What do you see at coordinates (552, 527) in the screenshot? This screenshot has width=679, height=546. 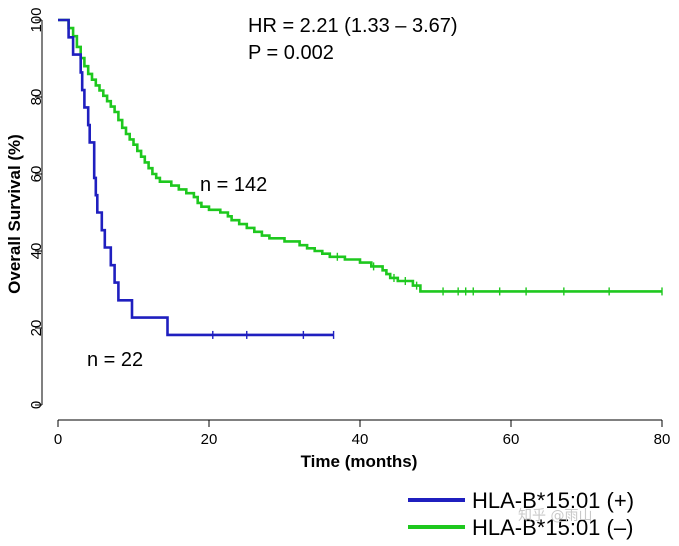 I see `legend-label-minus: HLA-B*15:01 (–)` at bounding box center [552, 527].